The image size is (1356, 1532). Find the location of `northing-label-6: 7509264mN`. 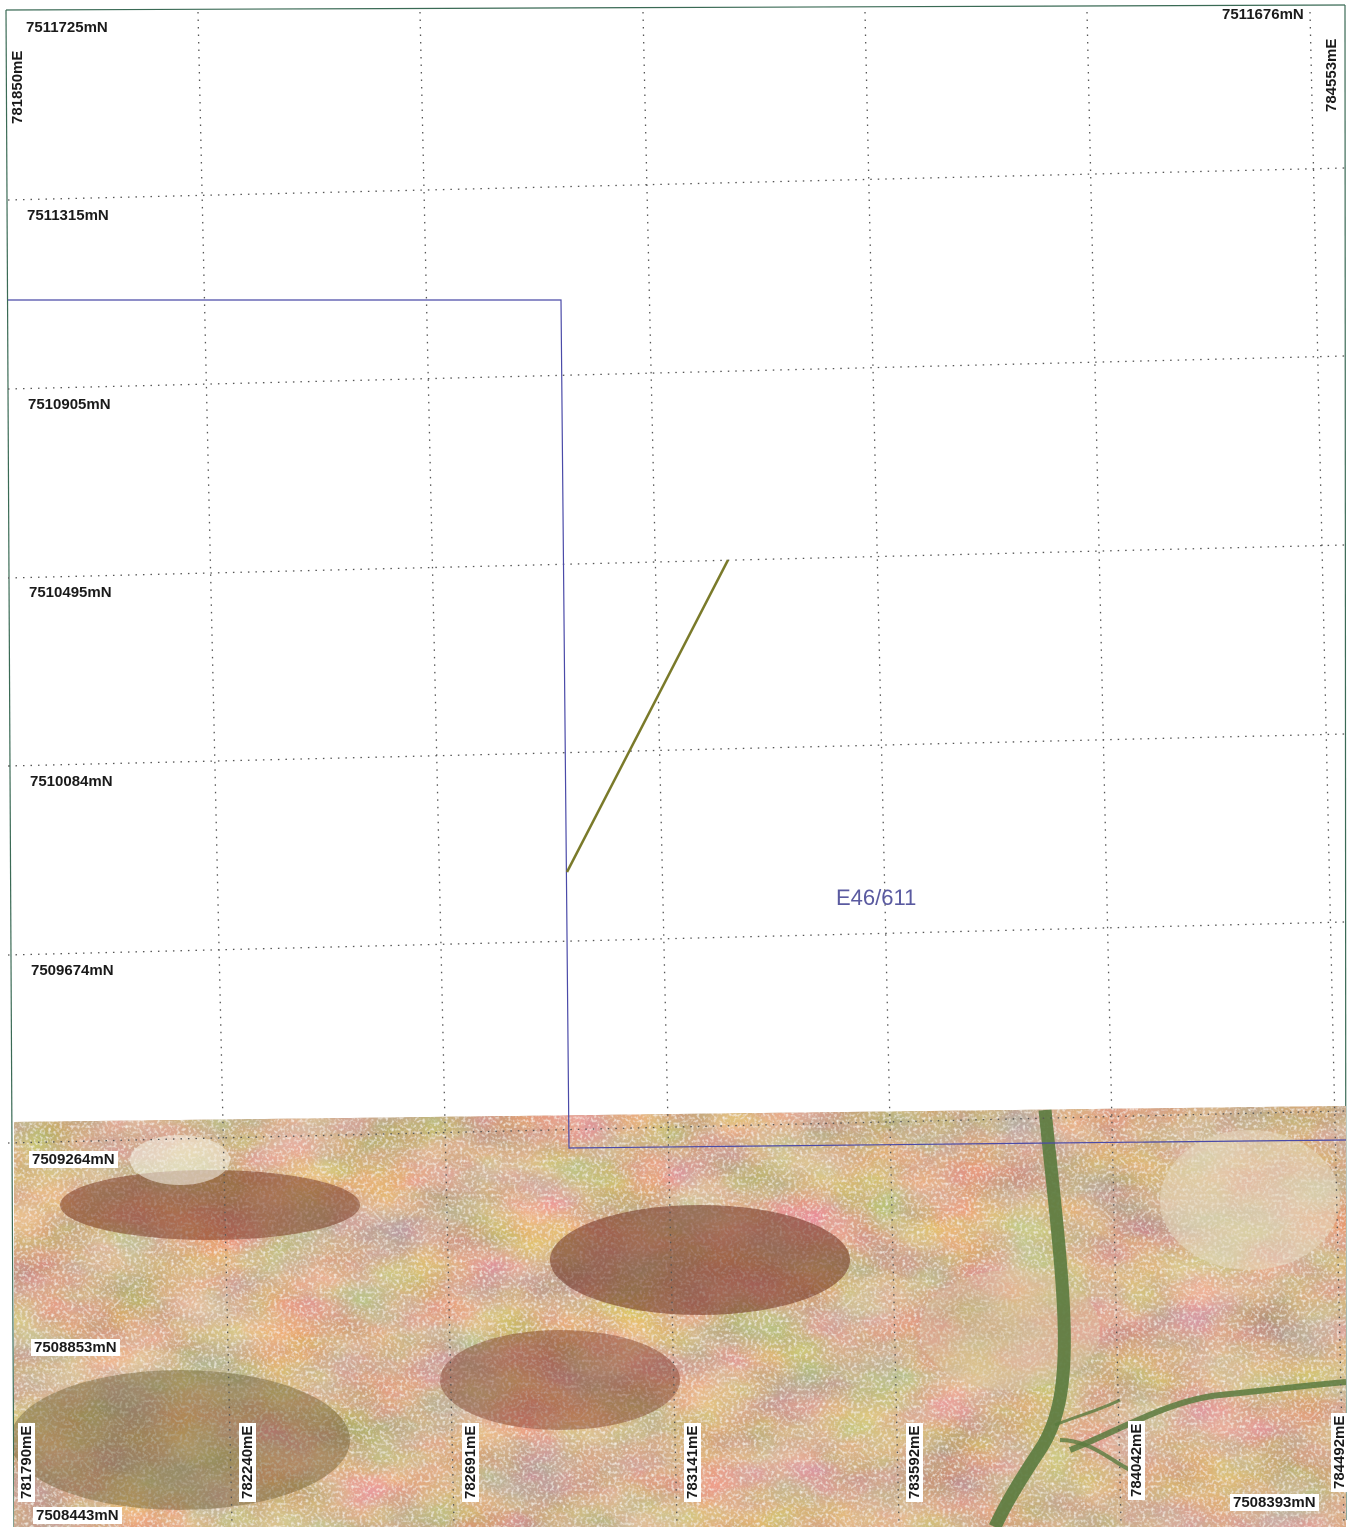

northing-label-6: 7509264mN is located at coordinates (73, 1159).